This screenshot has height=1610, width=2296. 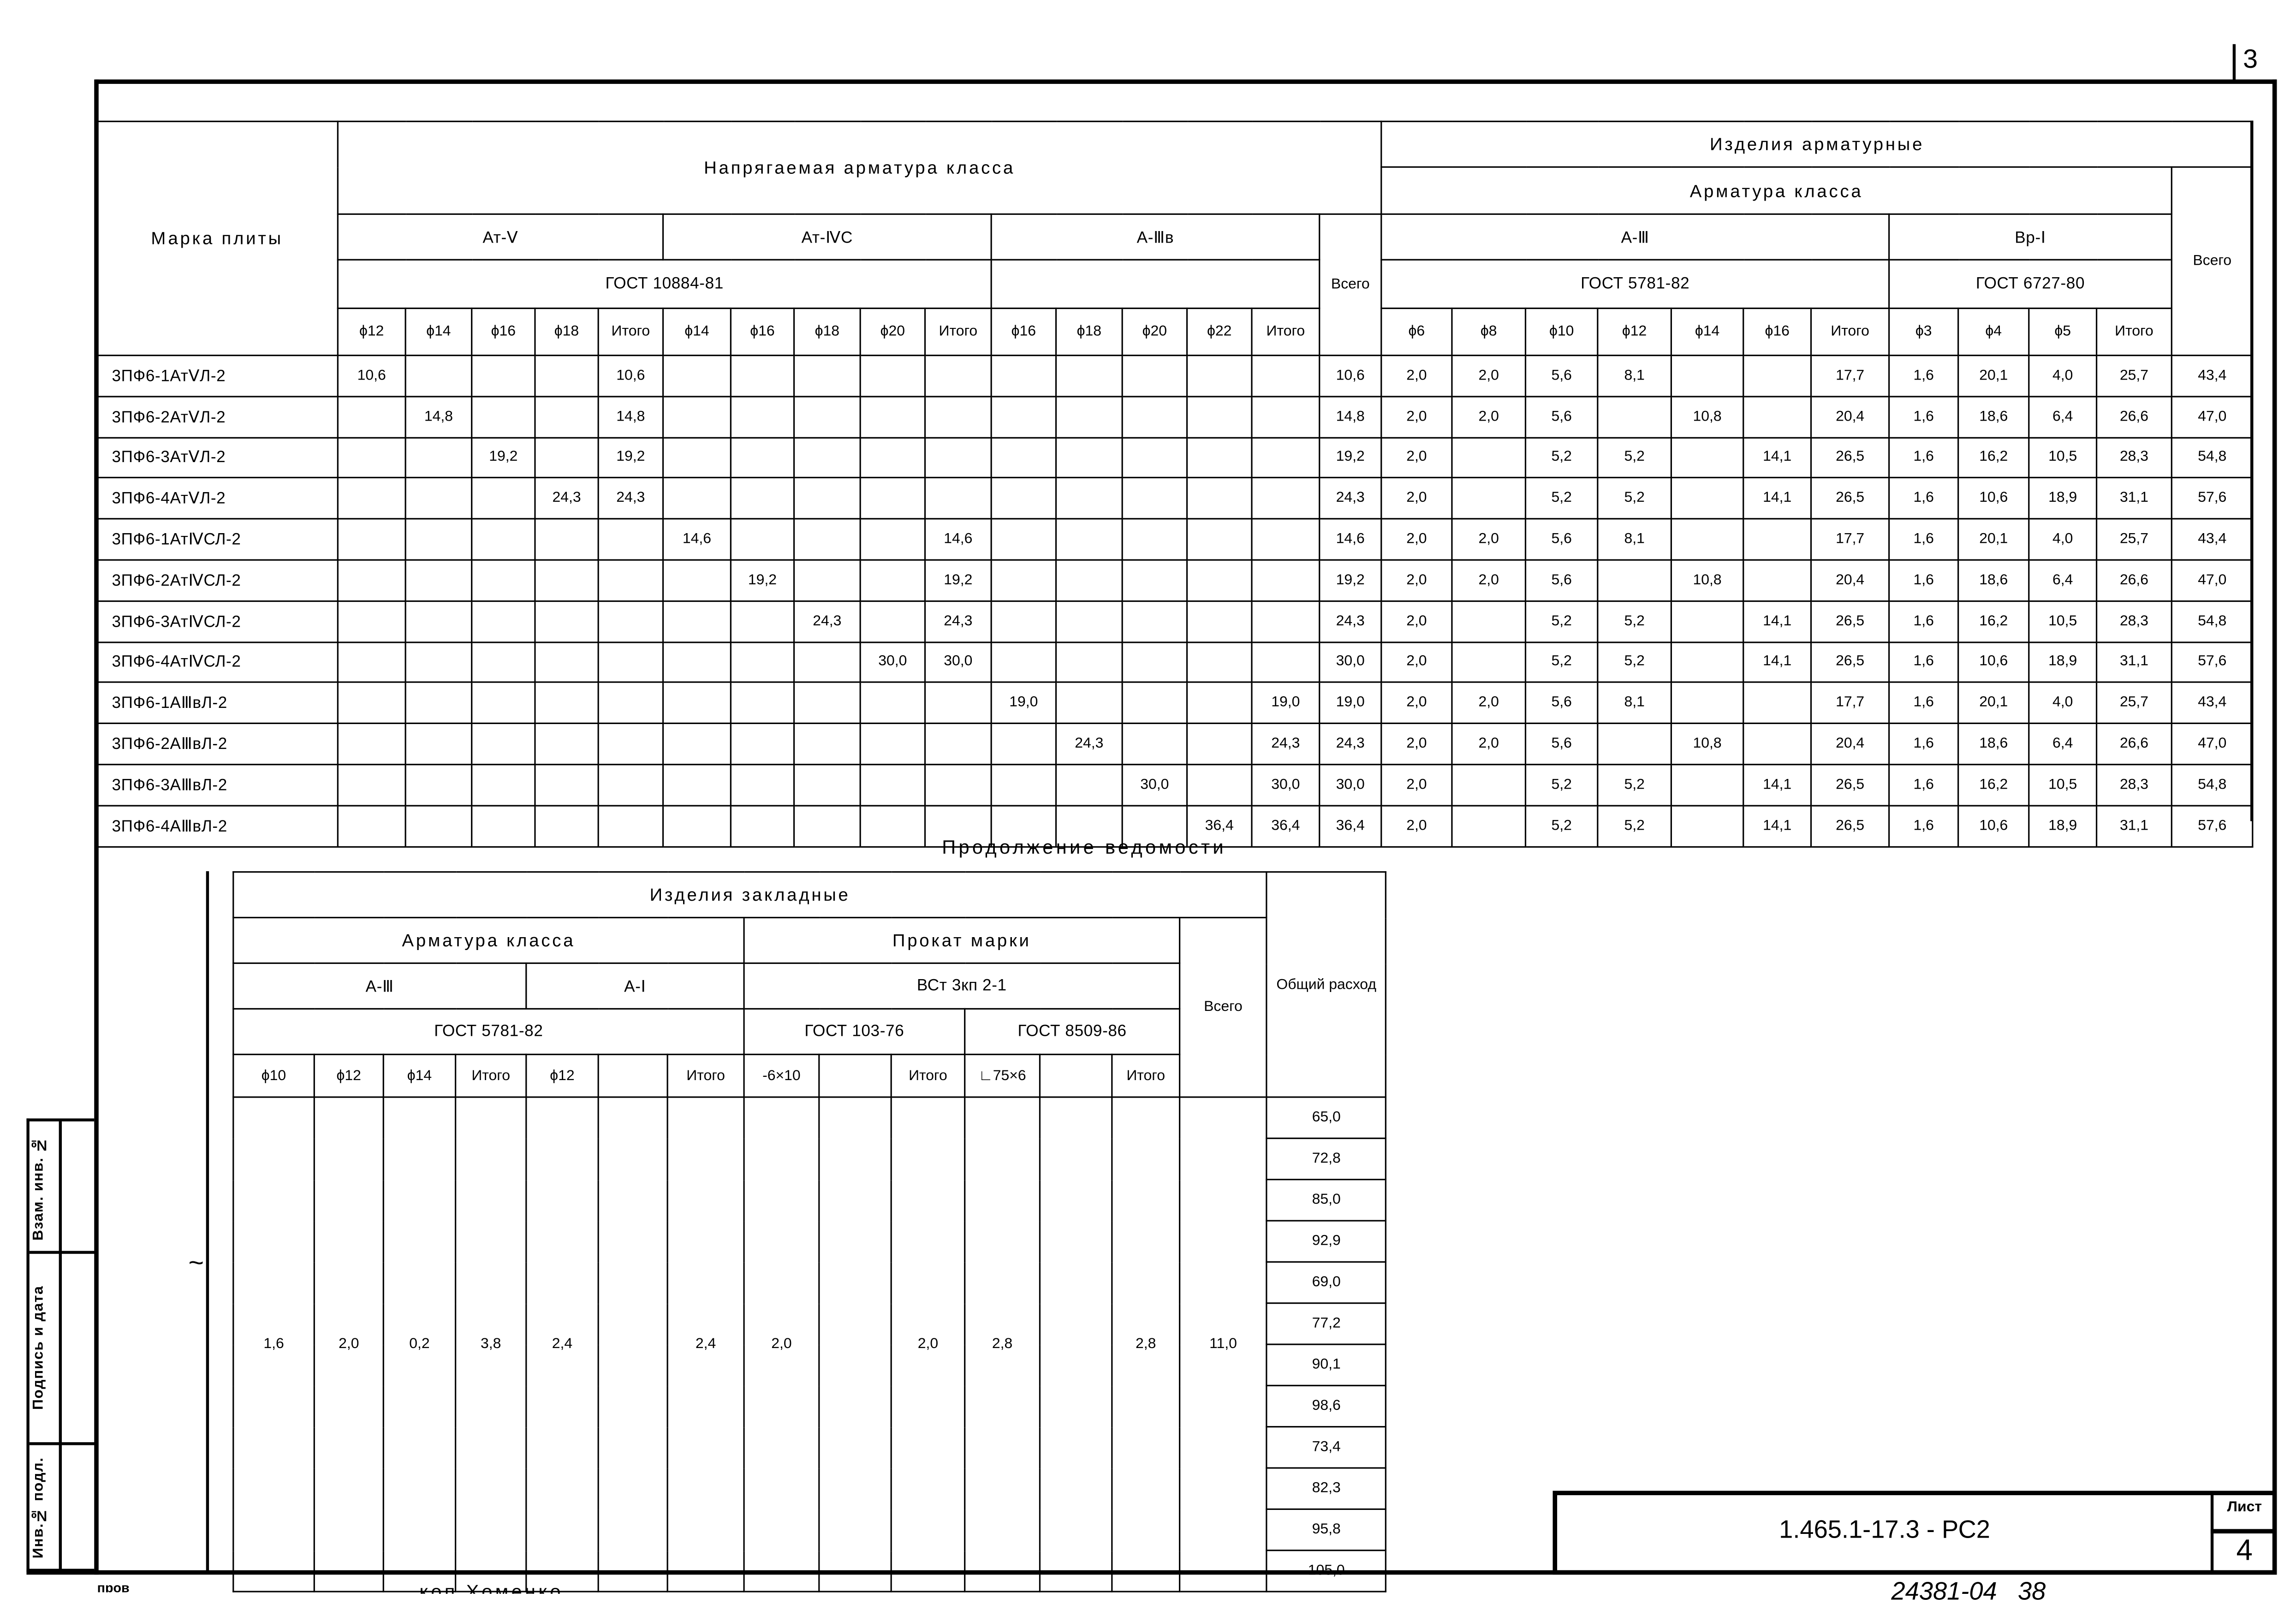 I want to click on prestressed-total-header: Всего, so click(x=1351, y=284).